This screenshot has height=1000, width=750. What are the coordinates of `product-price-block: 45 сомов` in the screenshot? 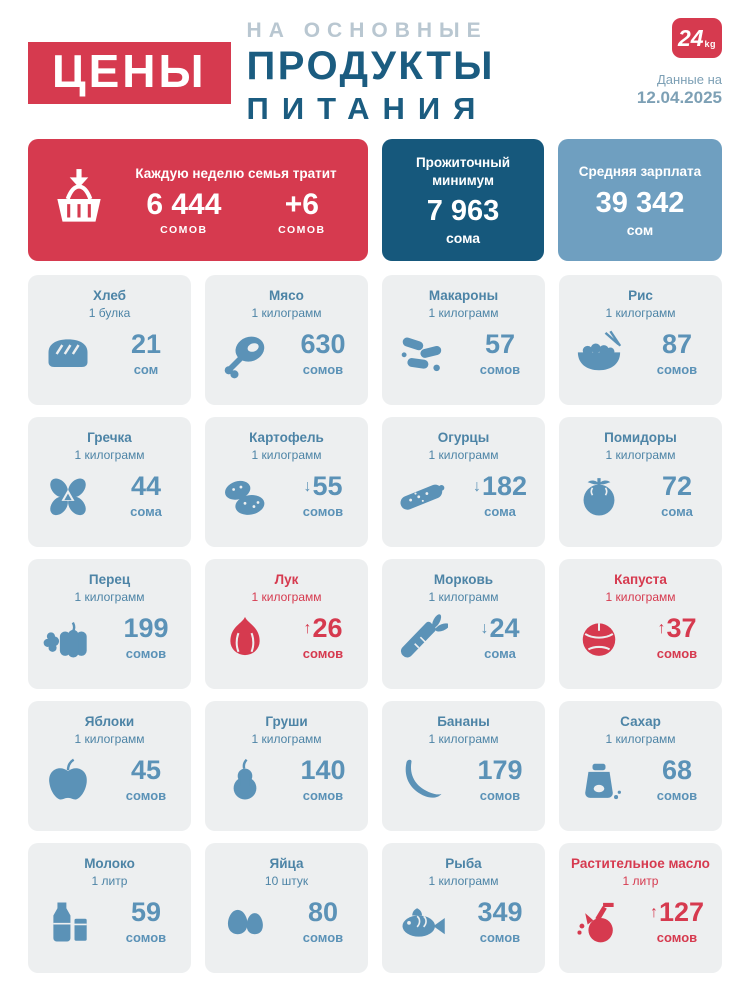 It's located at (146, 779).